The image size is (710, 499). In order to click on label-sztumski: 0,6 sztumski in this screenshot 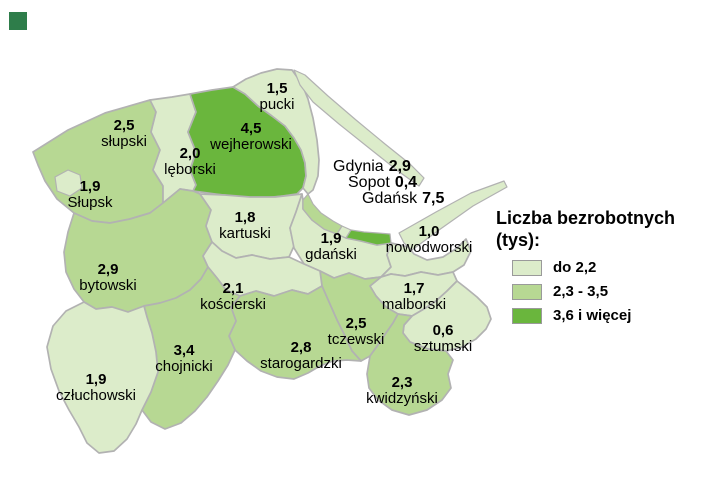, I will do `click(443, 338)`.